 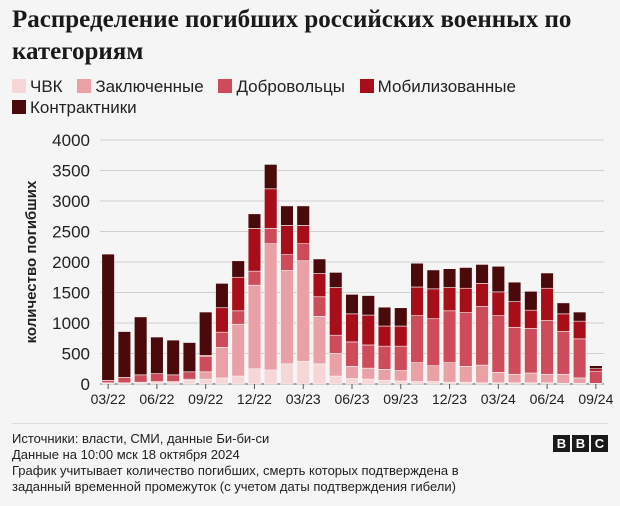 I want to click on legend-label-volunteers: Добровольцы, so click(x=290, y=86).